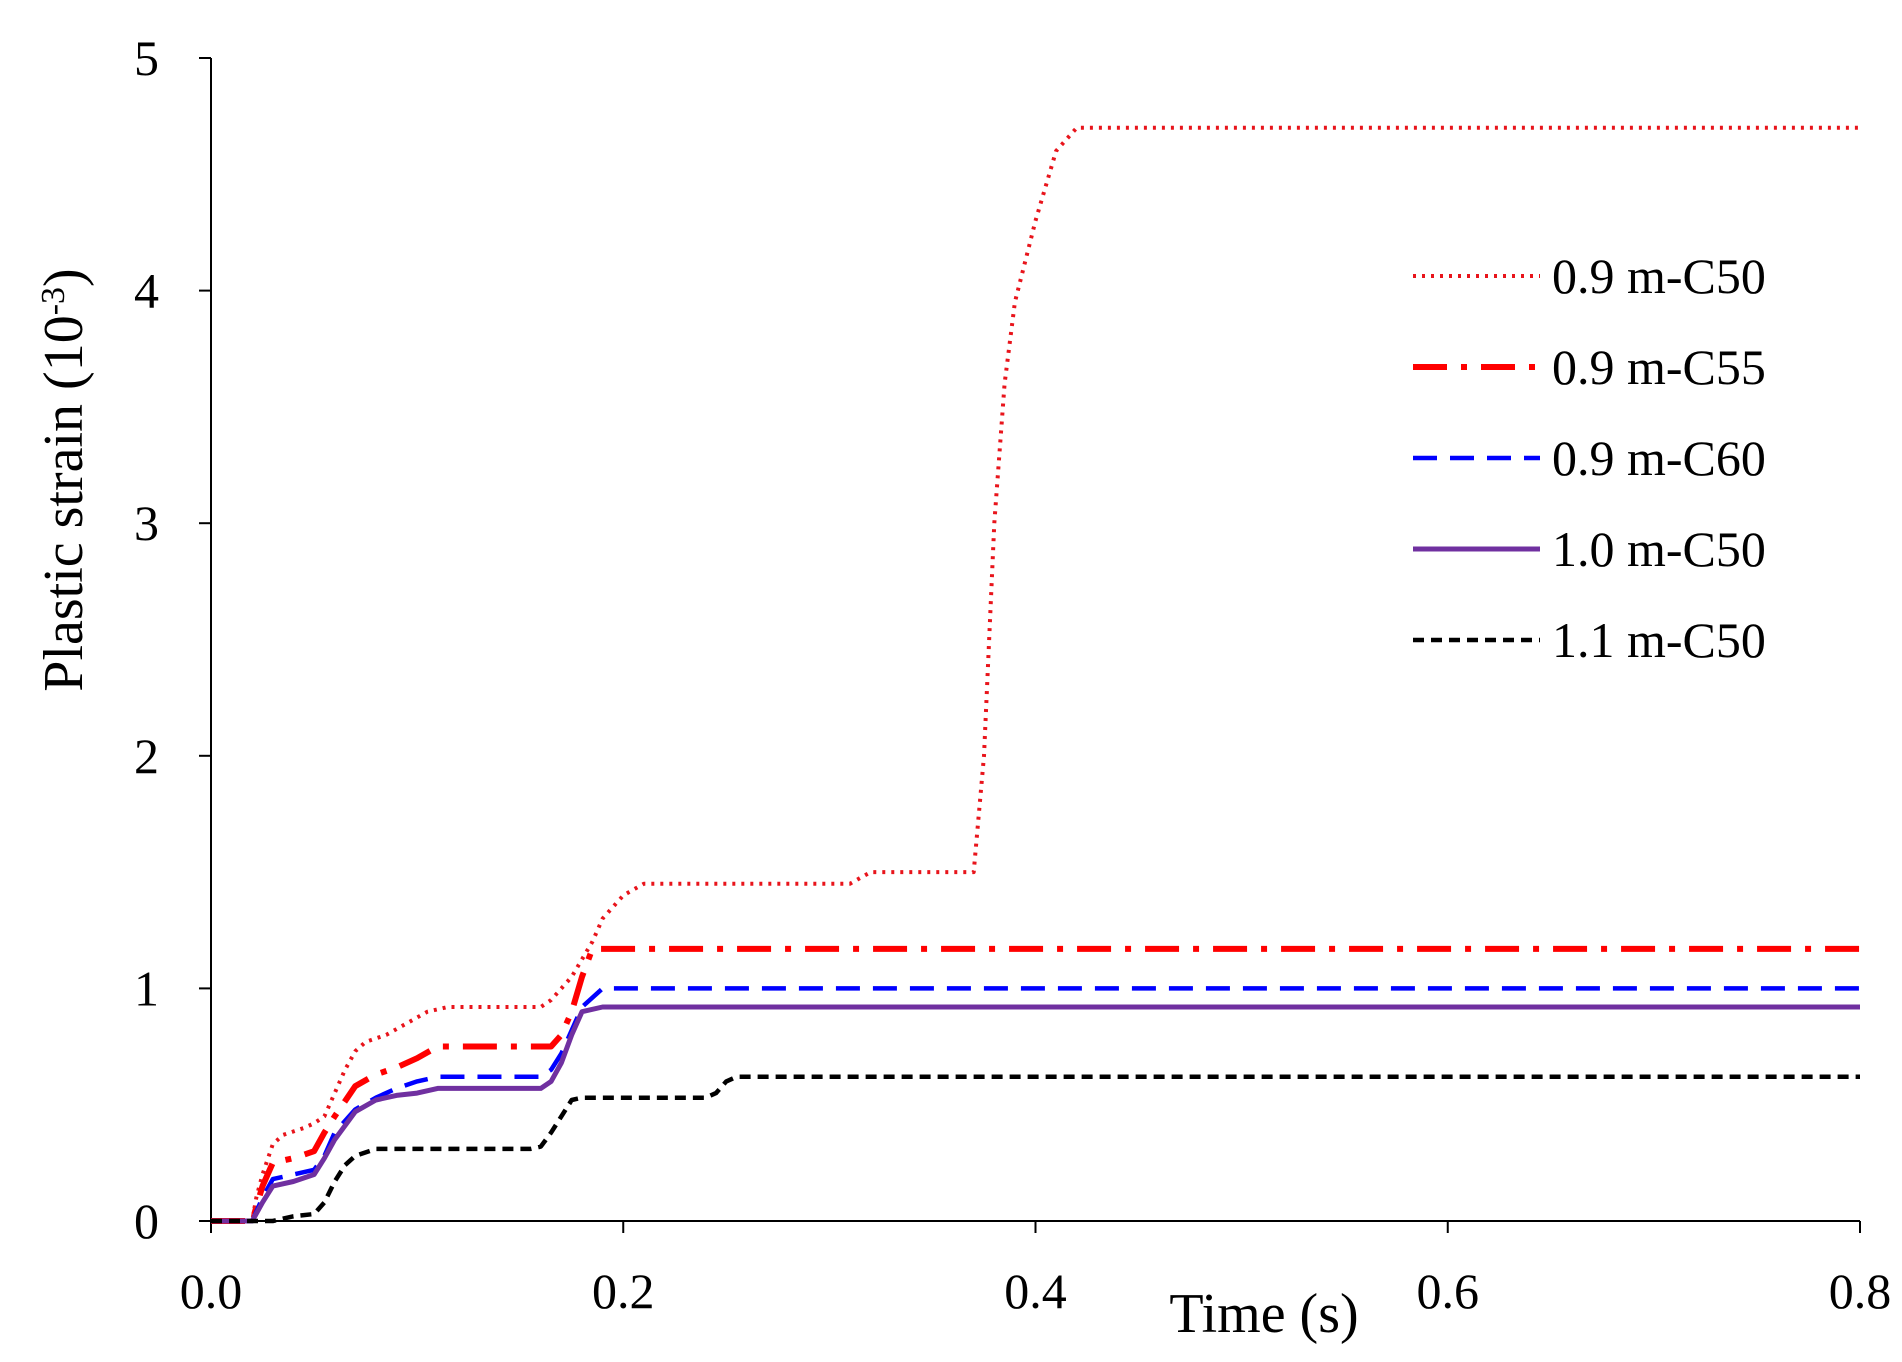  Describe the element at coordinates (1035, 1149) in the screenshot. I see `series-line-1-1-m-c50` at that location.